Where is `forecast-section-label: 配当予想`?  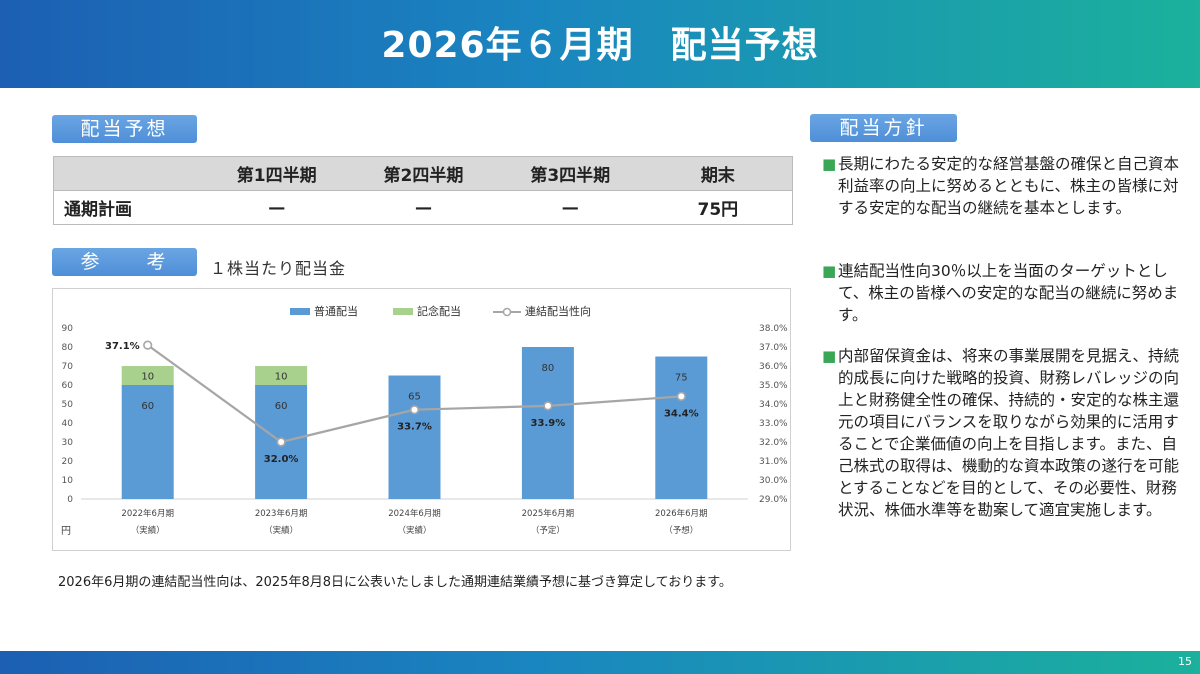
forecast-section-label: 配当予想 is located at coordinates (124, 129).